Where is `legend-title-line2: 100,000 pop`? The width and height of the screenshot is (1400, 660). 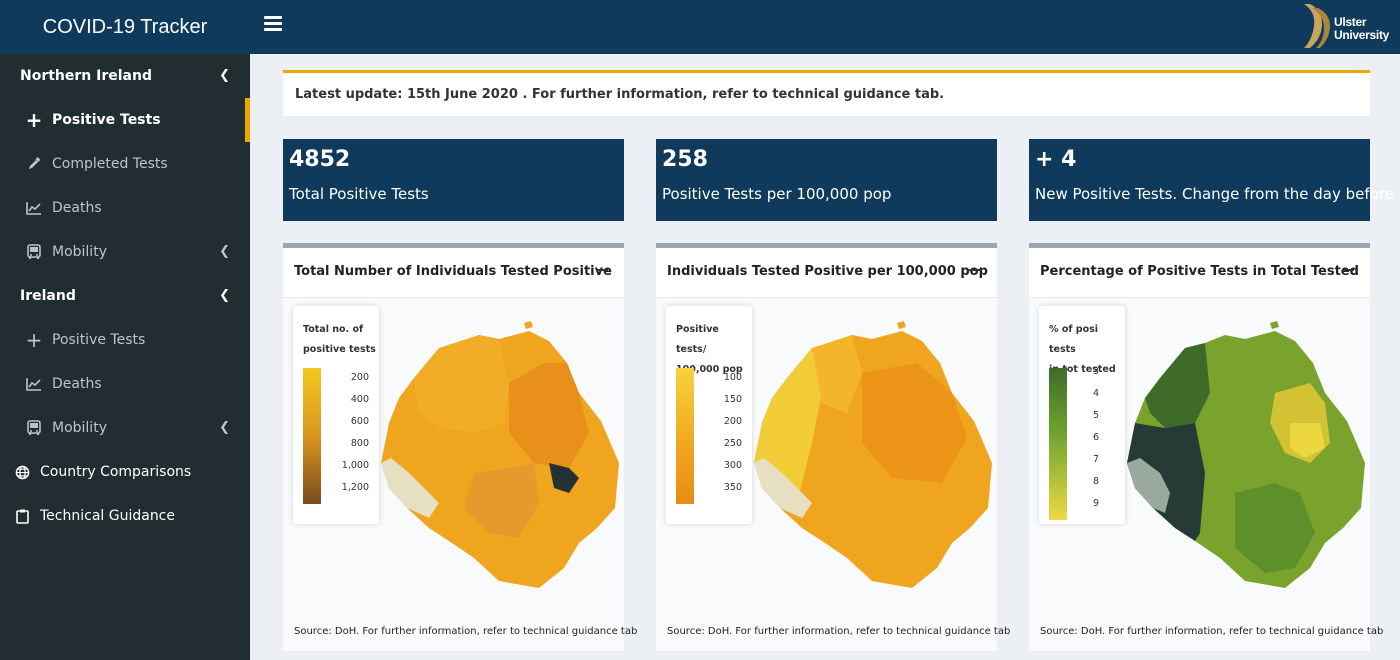 legend-title-line2: 100,000 pop is located at coordinates (709, 369).